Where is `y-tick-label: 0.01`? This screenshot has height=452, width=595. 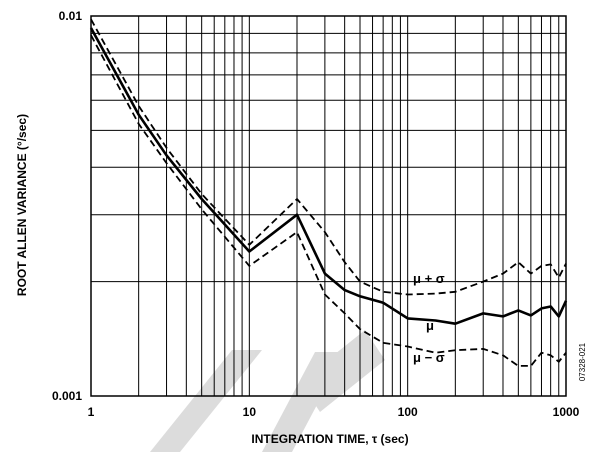 y-tick-label: 0.01 is located at coordinates (71, 16).